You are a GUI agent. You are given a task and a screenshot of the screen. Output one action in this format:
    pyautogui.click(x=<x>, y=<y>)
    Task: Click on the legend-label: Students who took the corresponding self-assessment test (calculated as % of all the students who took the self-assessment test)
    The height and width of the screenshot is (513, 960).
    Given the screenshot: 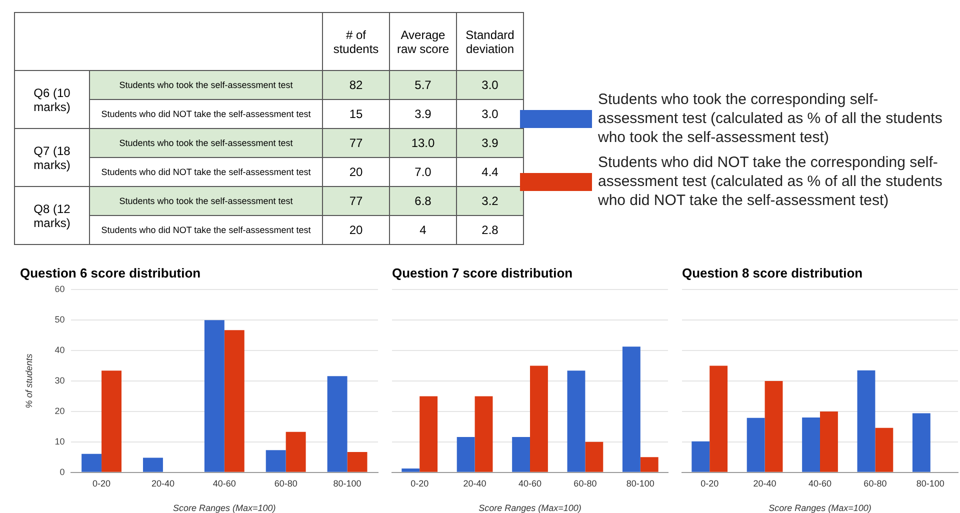 What is the action you would take?
    pyautogui.click(x=771, y=118)
    